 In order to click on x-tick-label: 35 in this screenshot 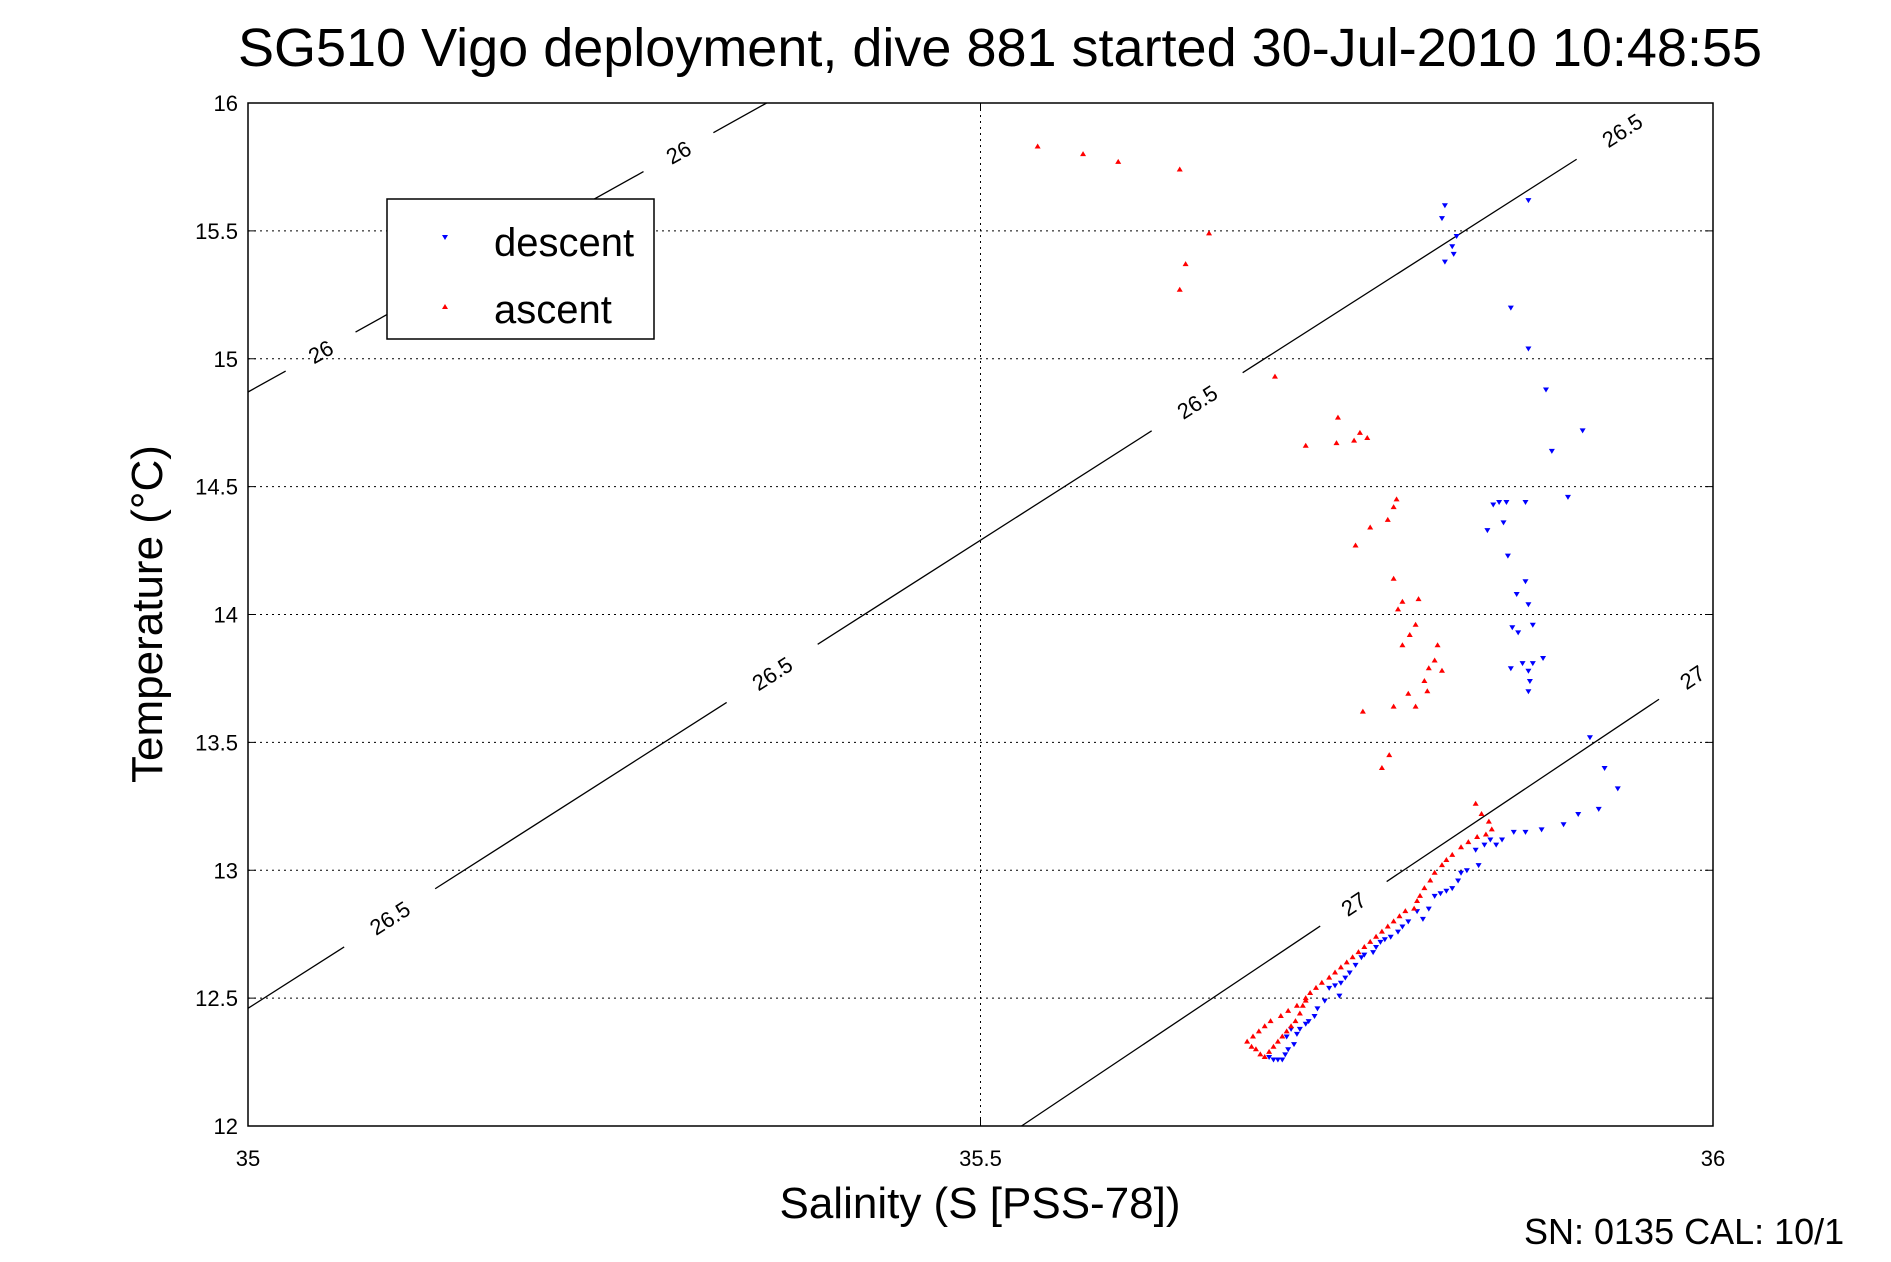, I will do `click(248, 1158)`.